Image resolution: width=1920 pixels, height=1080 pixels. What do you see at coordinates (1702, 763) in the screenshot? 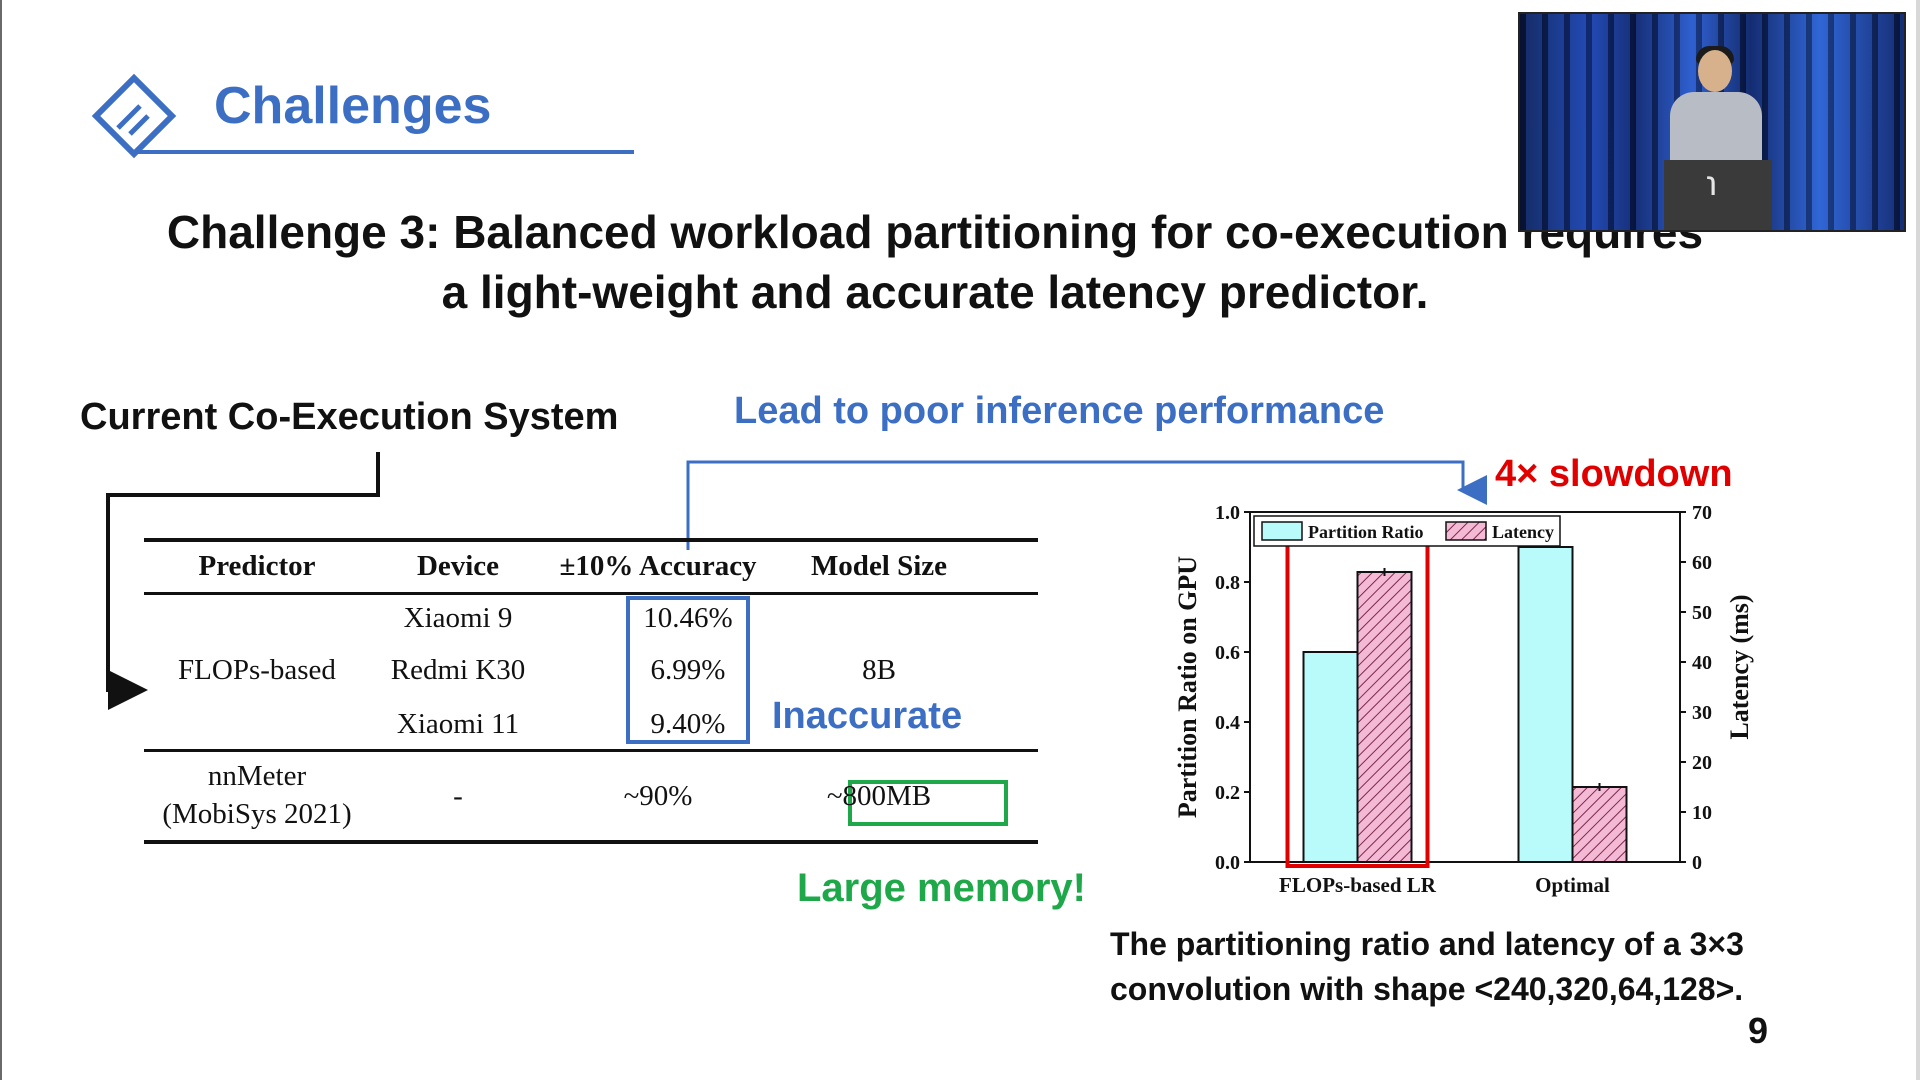
I see `right-axis-tick-label: 20` at bounding box center [1702, 763].